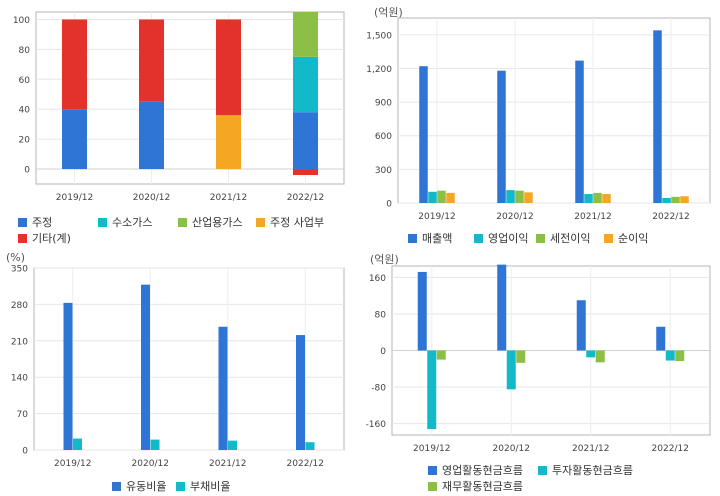 The image size is (720, 496). What do you see at coordinates (482, 486) in the screenshot?
I see `legend-label: 재무활동현금흐름` at bounding box center [482, 486].